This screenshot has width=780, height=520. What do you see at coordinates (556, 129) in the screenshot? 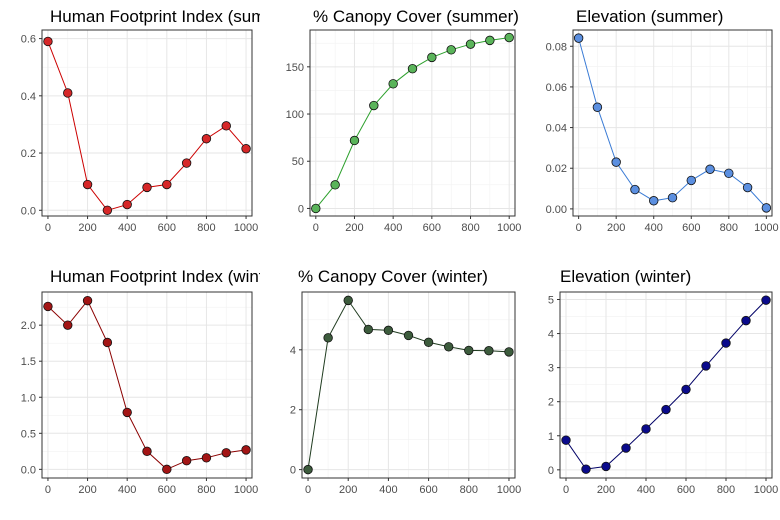
I see `y-tick-label: 0.04` at bounding box center [556, 129].